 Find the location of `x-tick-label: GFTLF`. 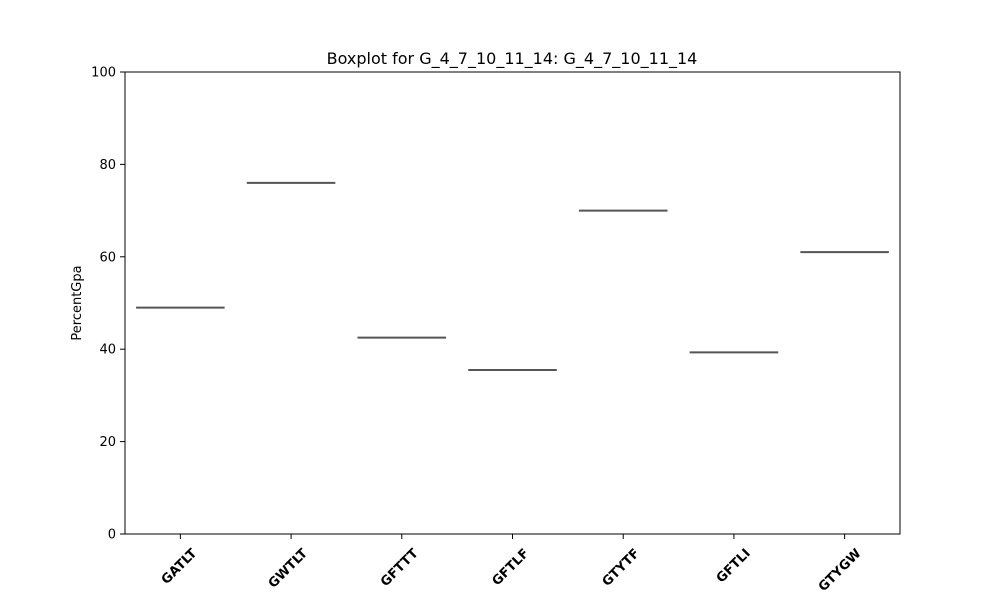

x-tick-label: GFTLF is located at coordinates (510, 567).